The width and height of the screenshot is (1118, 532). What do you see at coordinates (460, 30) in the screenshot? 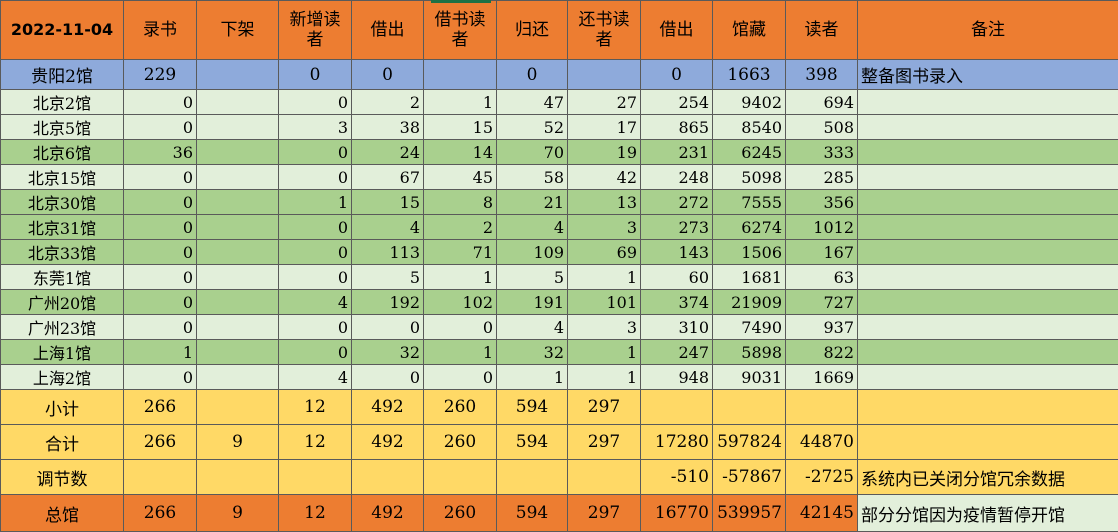
I see `header-cell: 借书读者` at bounding box center [460, 30].